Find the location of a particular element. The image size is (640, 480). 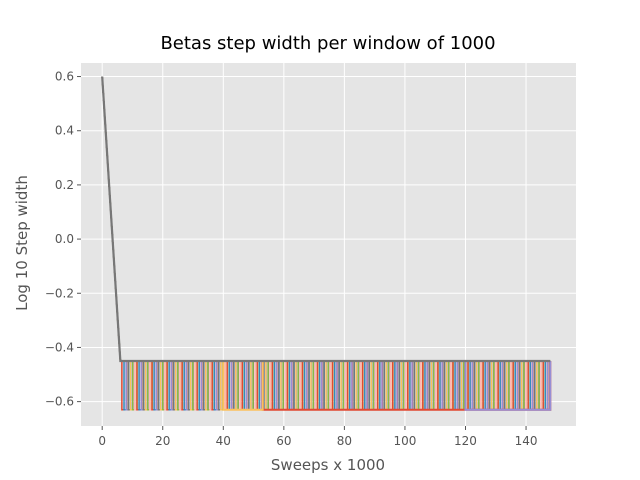

x-tick-label: 20 is located at coordinates (162, 441).